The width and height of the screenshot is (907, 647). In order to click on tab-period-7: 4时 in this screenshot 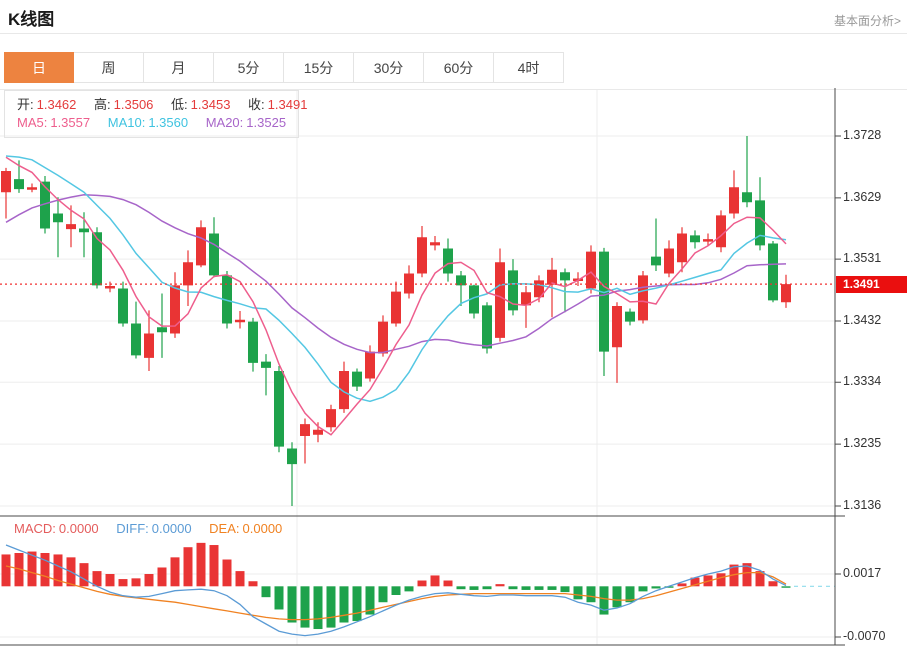, I will do `click(529, 67)`.